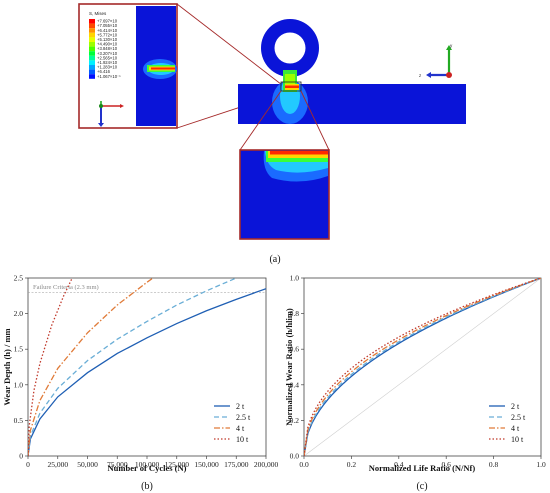  What do you see at coordinates (422, 468) in the screenshot?
I see `x-axis-label-c: Normalized Life Ratio (N/Nf)` at bounding box center [422, 468].